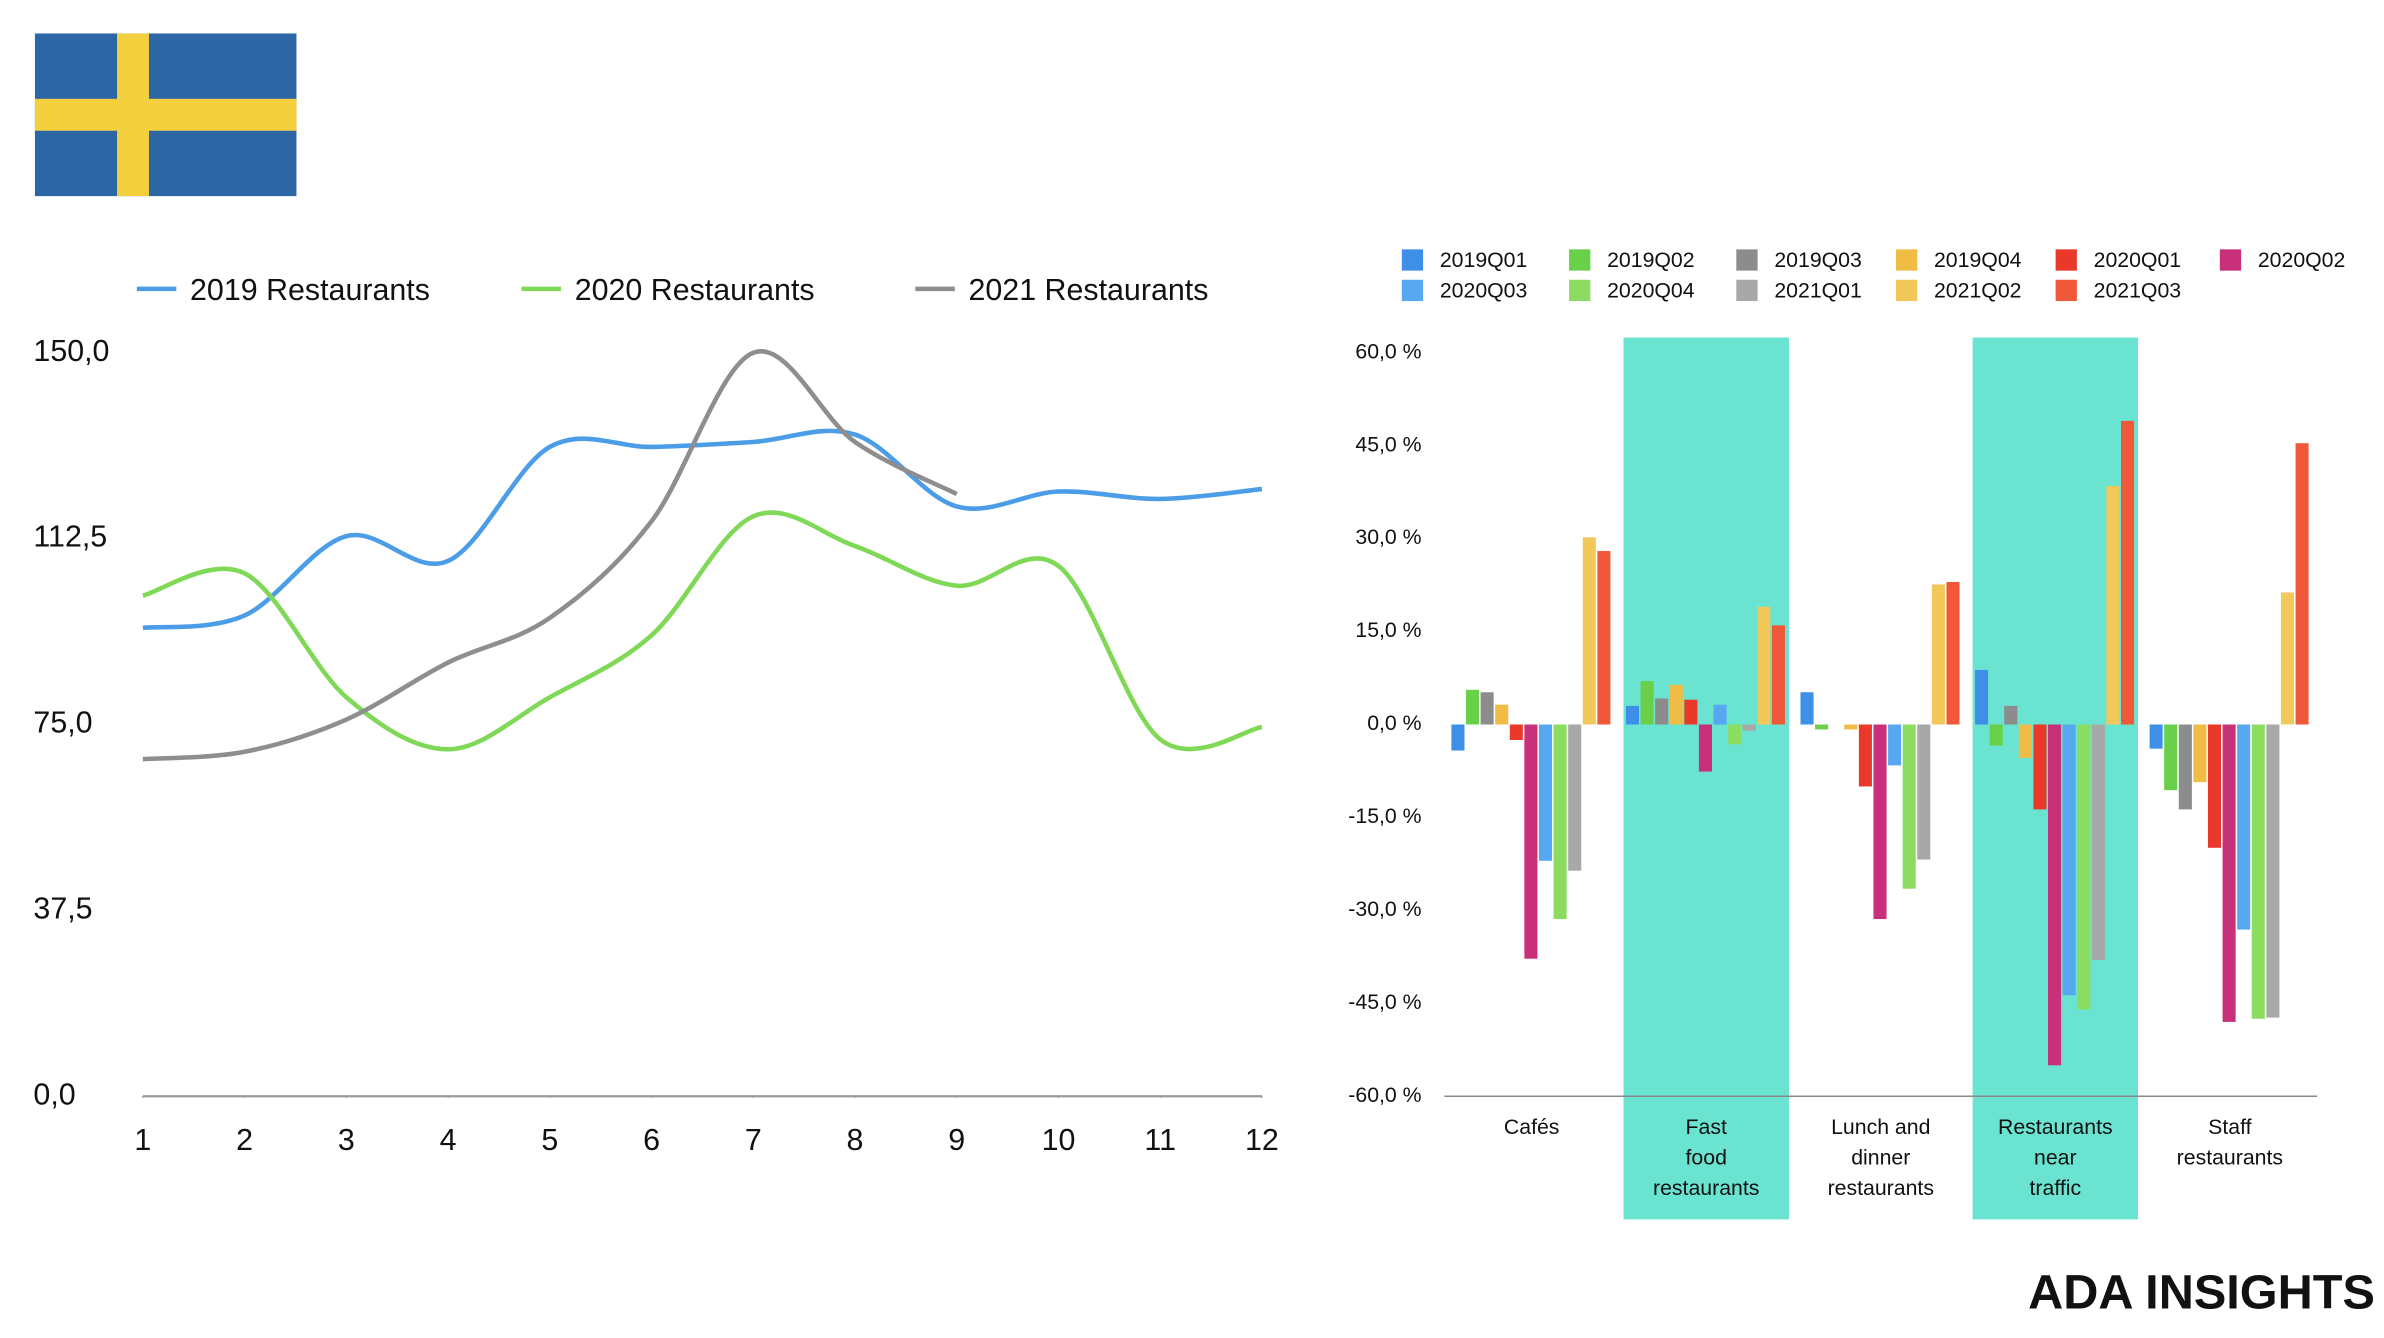 The image size is (2384, 1338). What do you see at coordinates (1384, 909) in the screenshot?
I see `y-tick-label: -30,0 %` at bounding box center [1384, 909].